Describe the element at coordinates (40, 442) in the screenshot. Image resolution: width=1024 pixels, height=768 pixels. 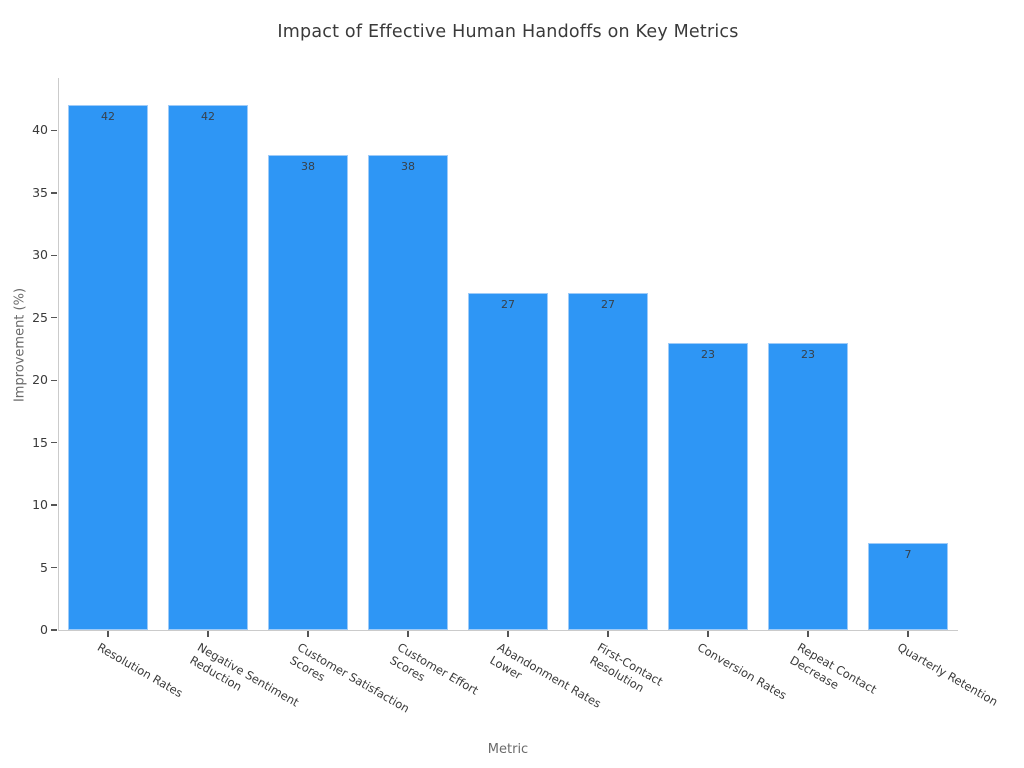
I see `y-tick-label: 15` at that location.